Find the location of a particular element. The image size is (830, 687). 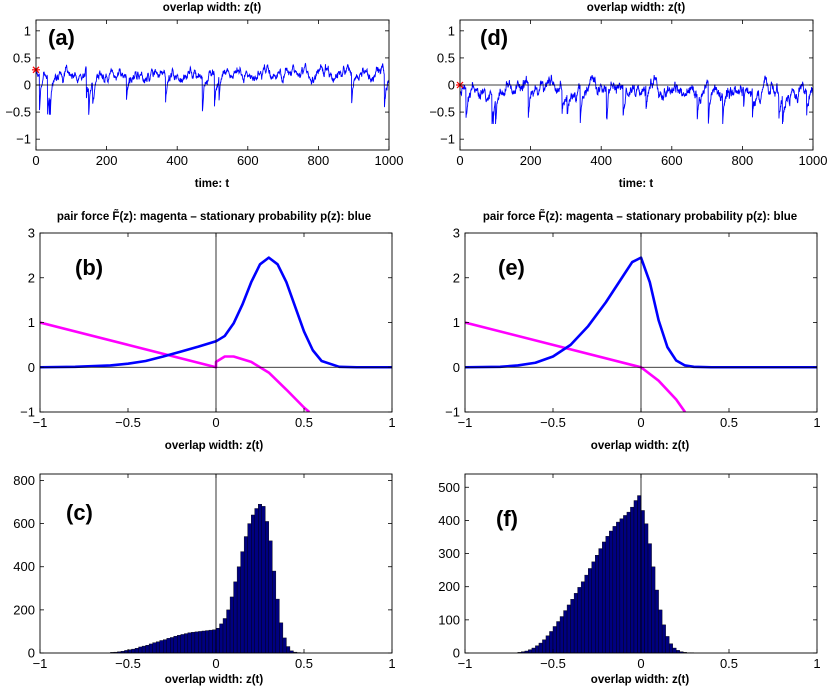

panel-a-title: overlap width: z(t) is located at coordinates (212, 8).